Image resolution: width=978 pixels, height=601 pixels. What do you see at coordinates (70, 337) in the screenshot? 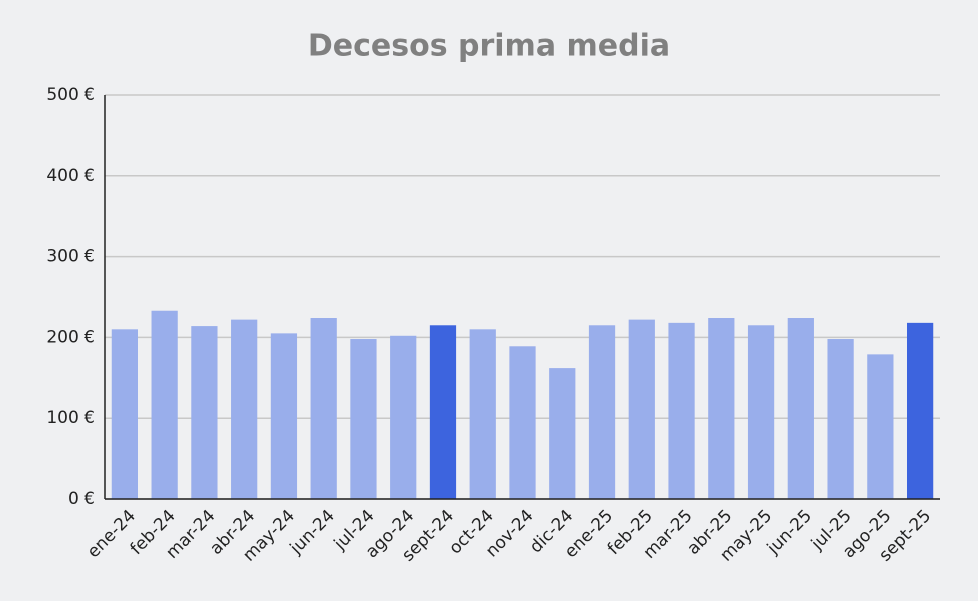
I see `y-tick-label: 200 €` at bounding box center [70, 337].